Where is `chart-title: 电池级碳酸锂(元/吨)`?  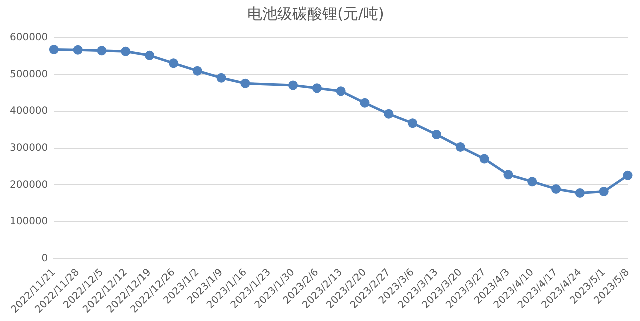 chart-title: 电池级碳酸锂(元/吨) is located at coordinates (316, 13).